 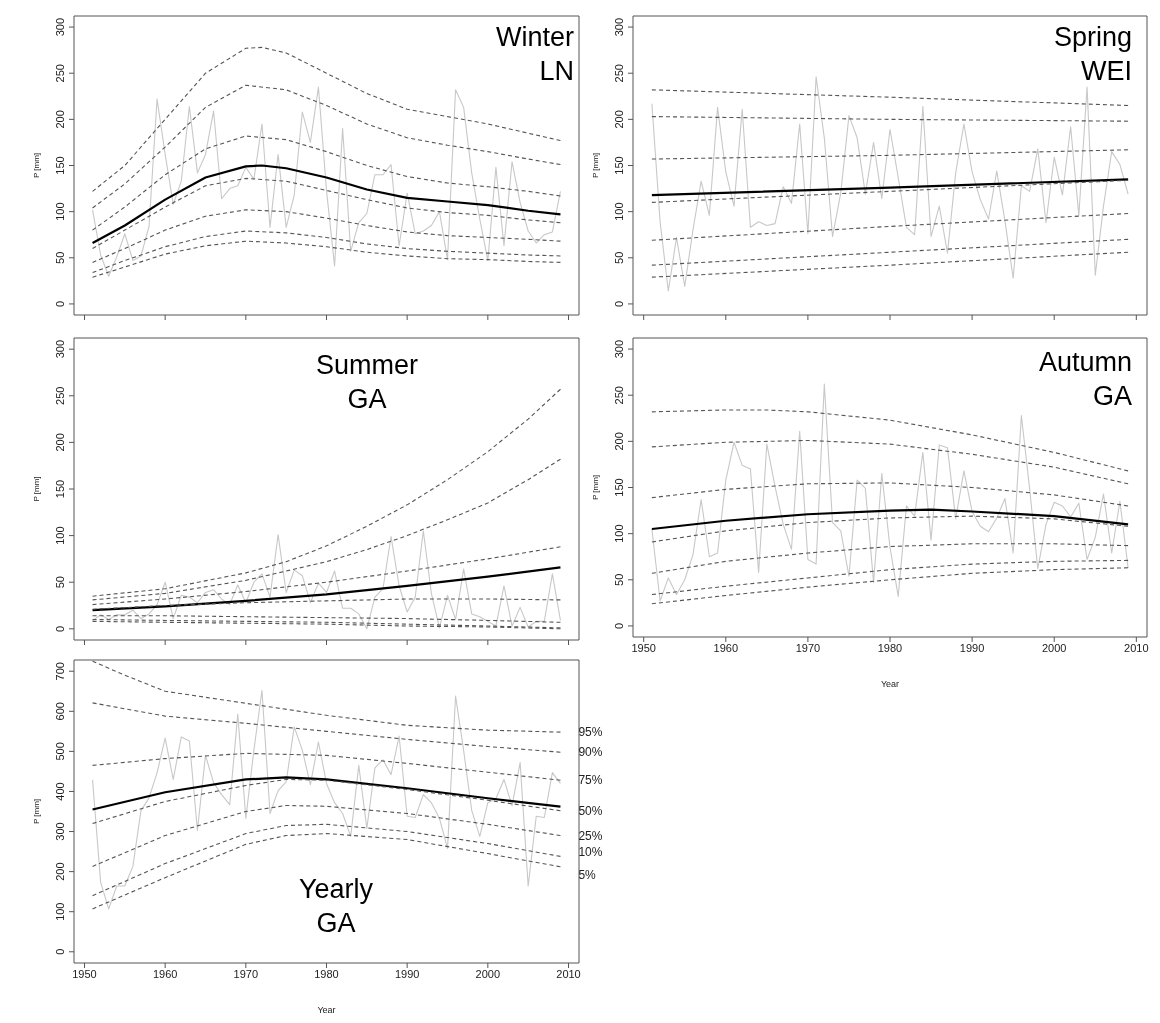 What do you see at coordinates (60, 671) in the screenshot?
I see `y-tick-label: 700` at bounding box center [60, 671].